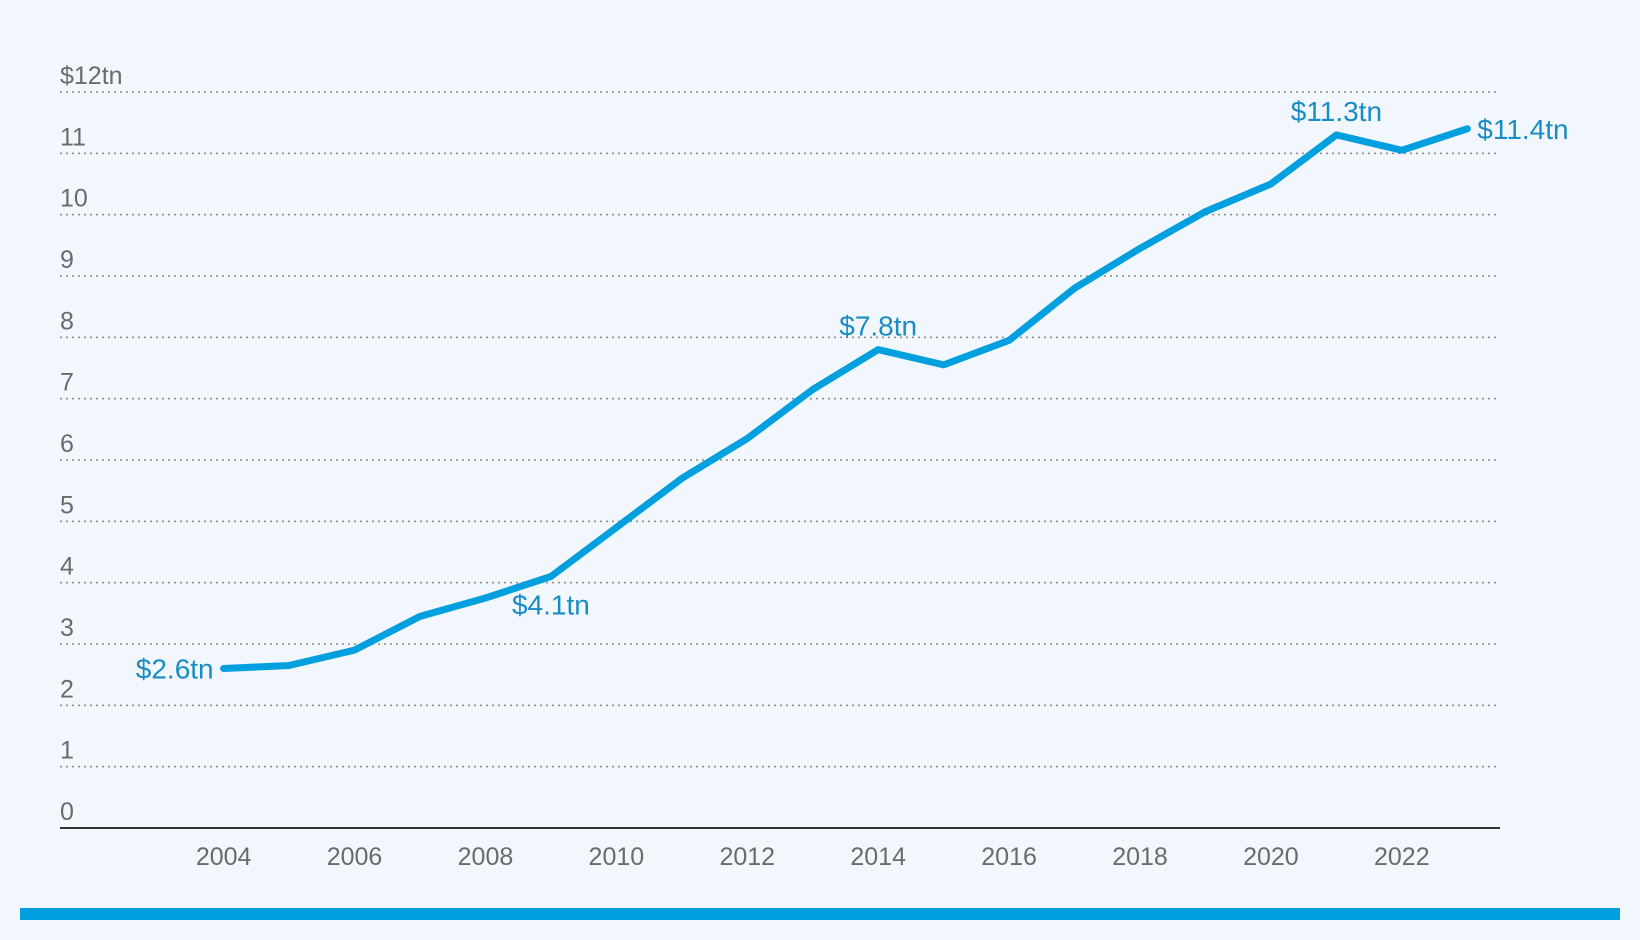  What do you see at coordinates (67, 751) in the screenshot?
I see `y-tick-label: 1` at bounding box center [67, 751].